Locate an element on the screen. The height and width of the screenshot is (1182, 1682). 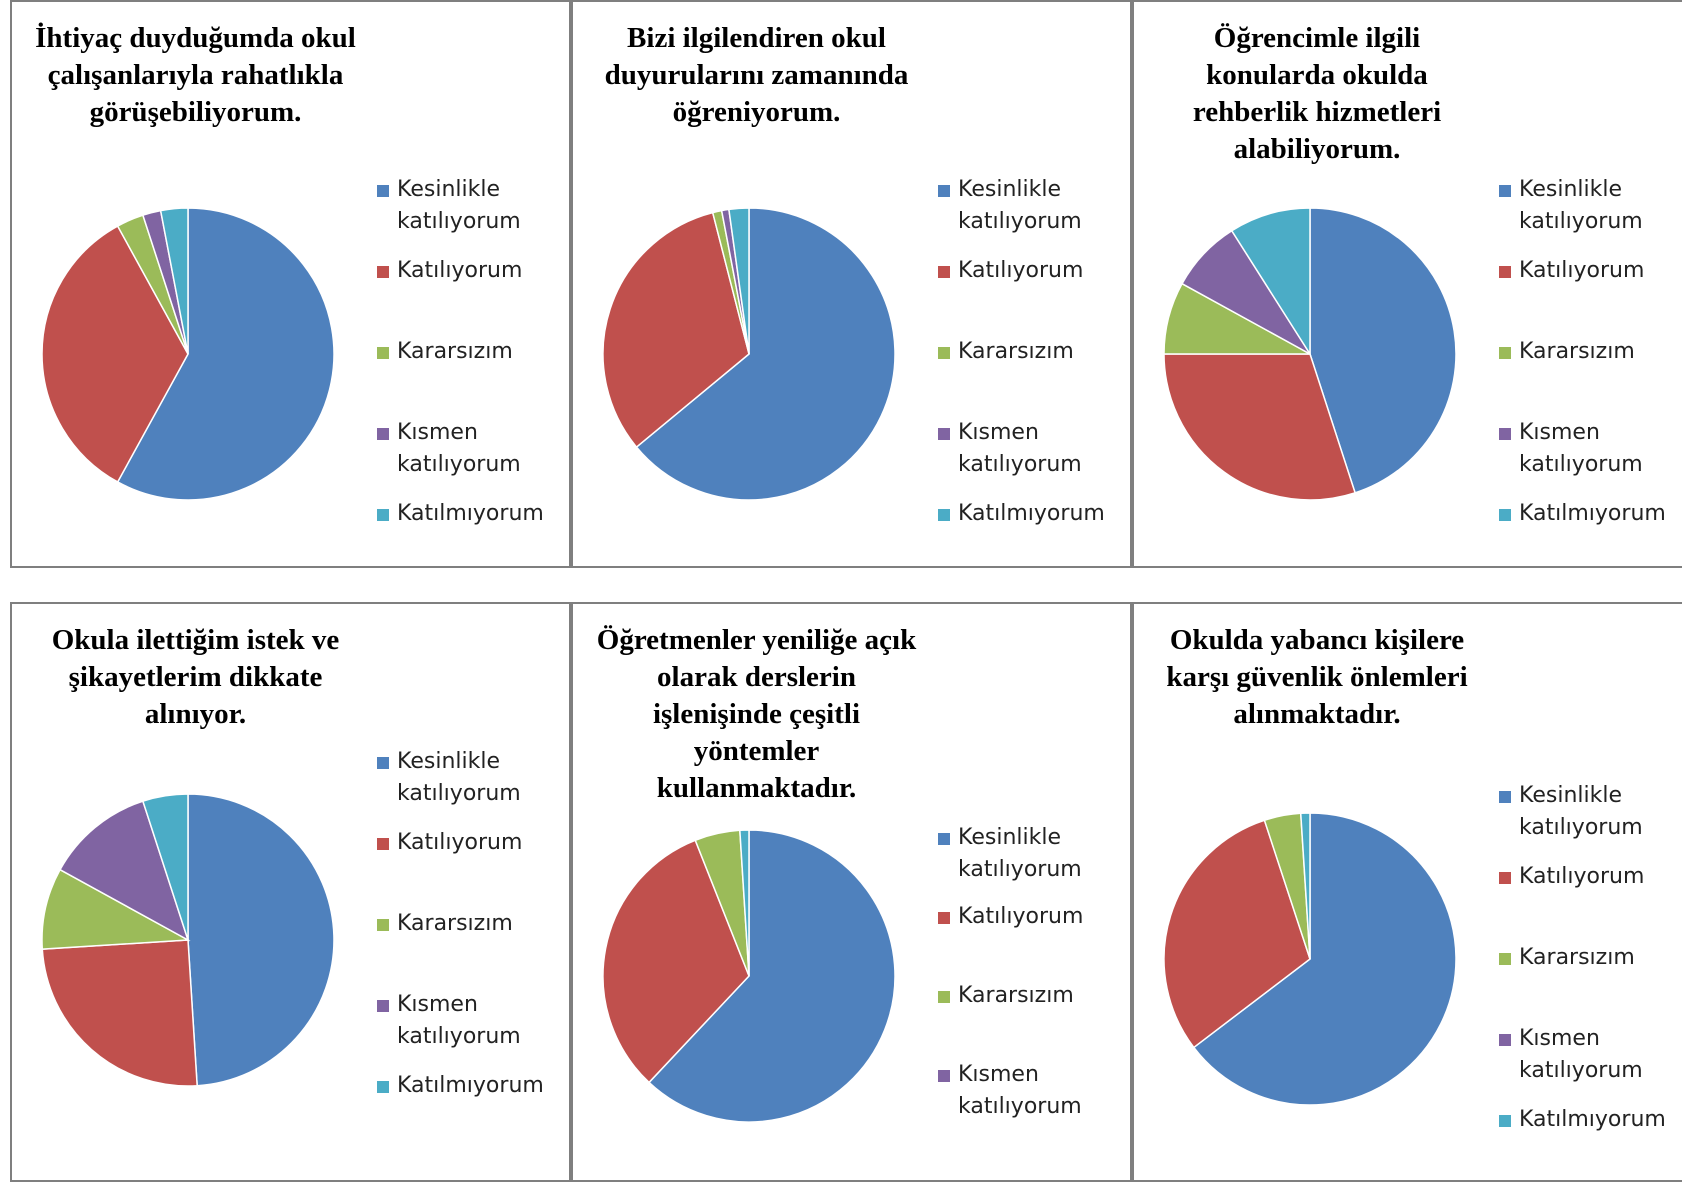
pie-slice-kismen-katiliyorum is located at coordinates (124, 871).